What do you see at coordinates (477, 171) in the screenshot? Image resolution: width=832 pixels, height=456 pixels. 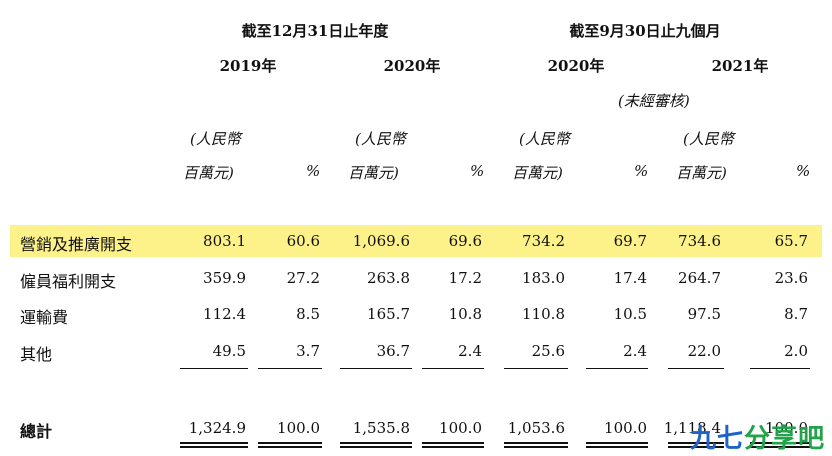 I see `pct-header-2020: %` at bounding box center [477, 171].